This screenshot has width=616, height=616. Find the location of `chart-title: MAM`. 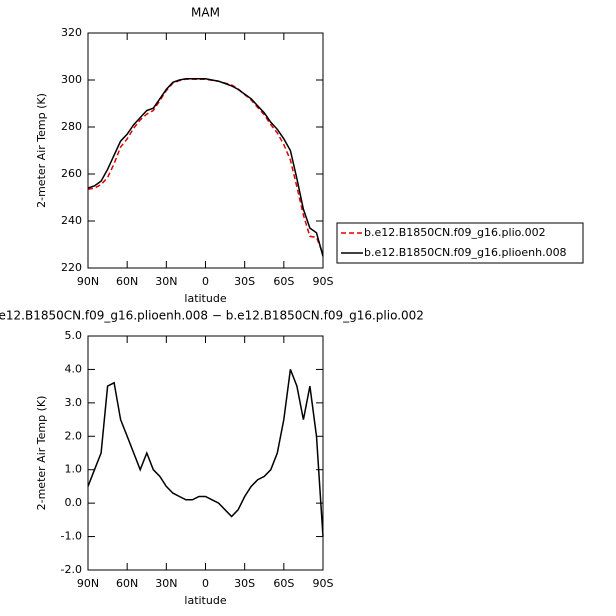

chart-title: MAM is located at coordinates (205, 13).